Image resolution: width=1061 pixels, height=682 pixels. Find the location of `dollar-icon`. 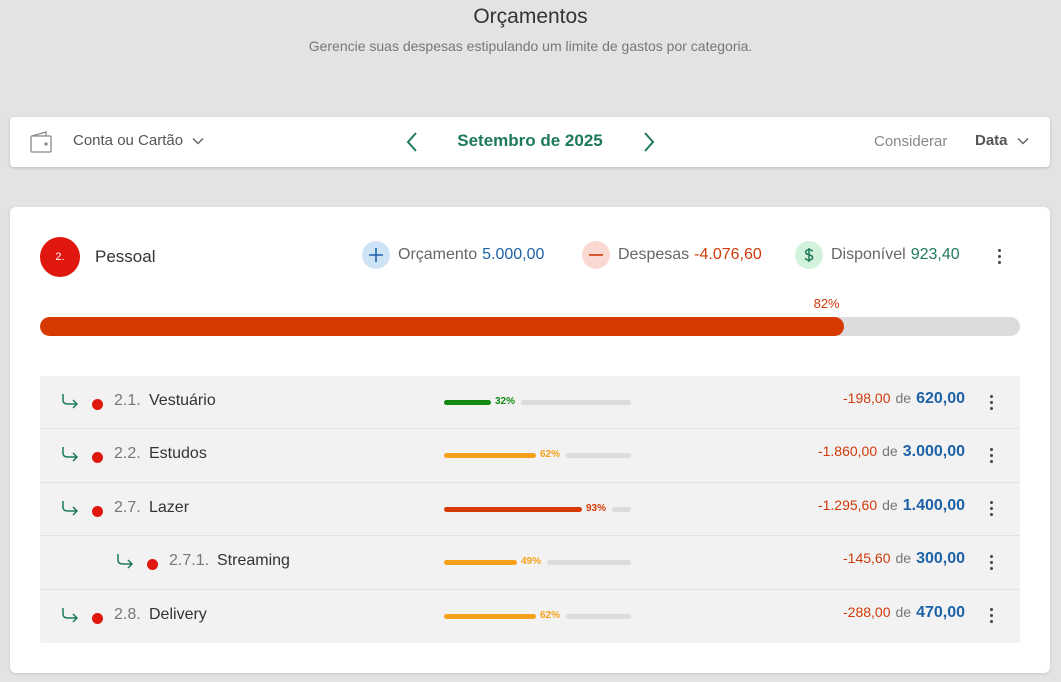

dollar-icon is located at coordinates (809, 255).